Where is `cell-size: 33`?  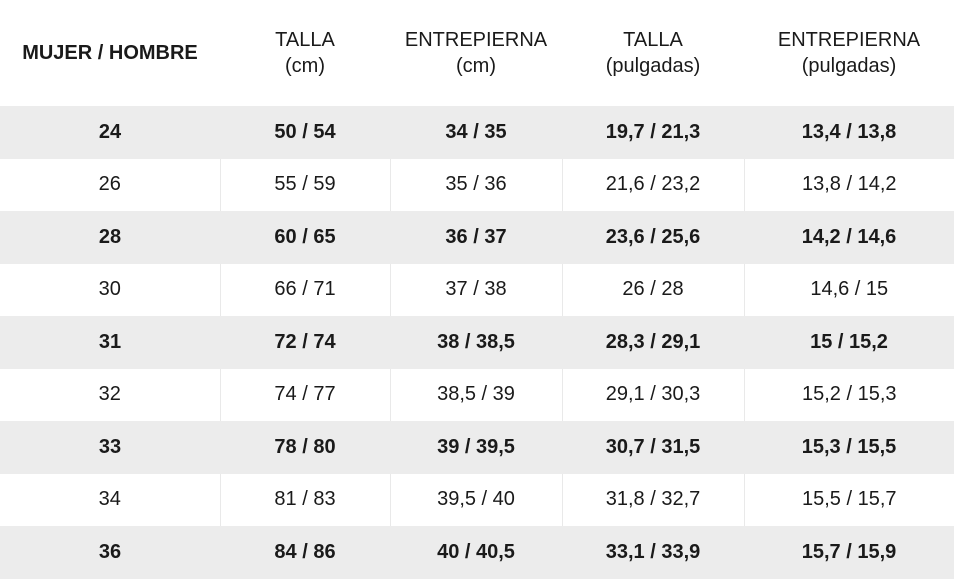 cell-size: 33 is located at coordinates (110, 447).